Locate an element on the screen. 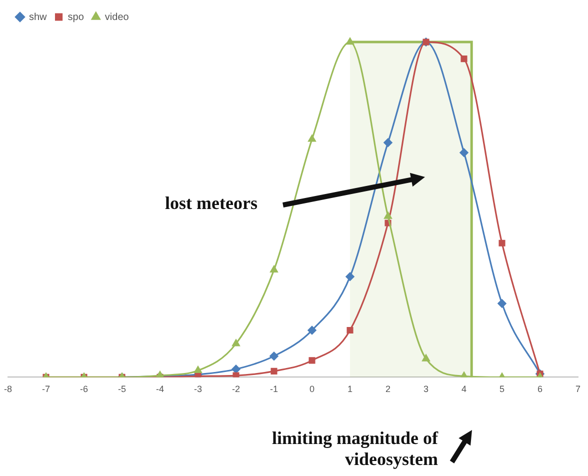  legend-label: shw is located at coordinates (38, 17).